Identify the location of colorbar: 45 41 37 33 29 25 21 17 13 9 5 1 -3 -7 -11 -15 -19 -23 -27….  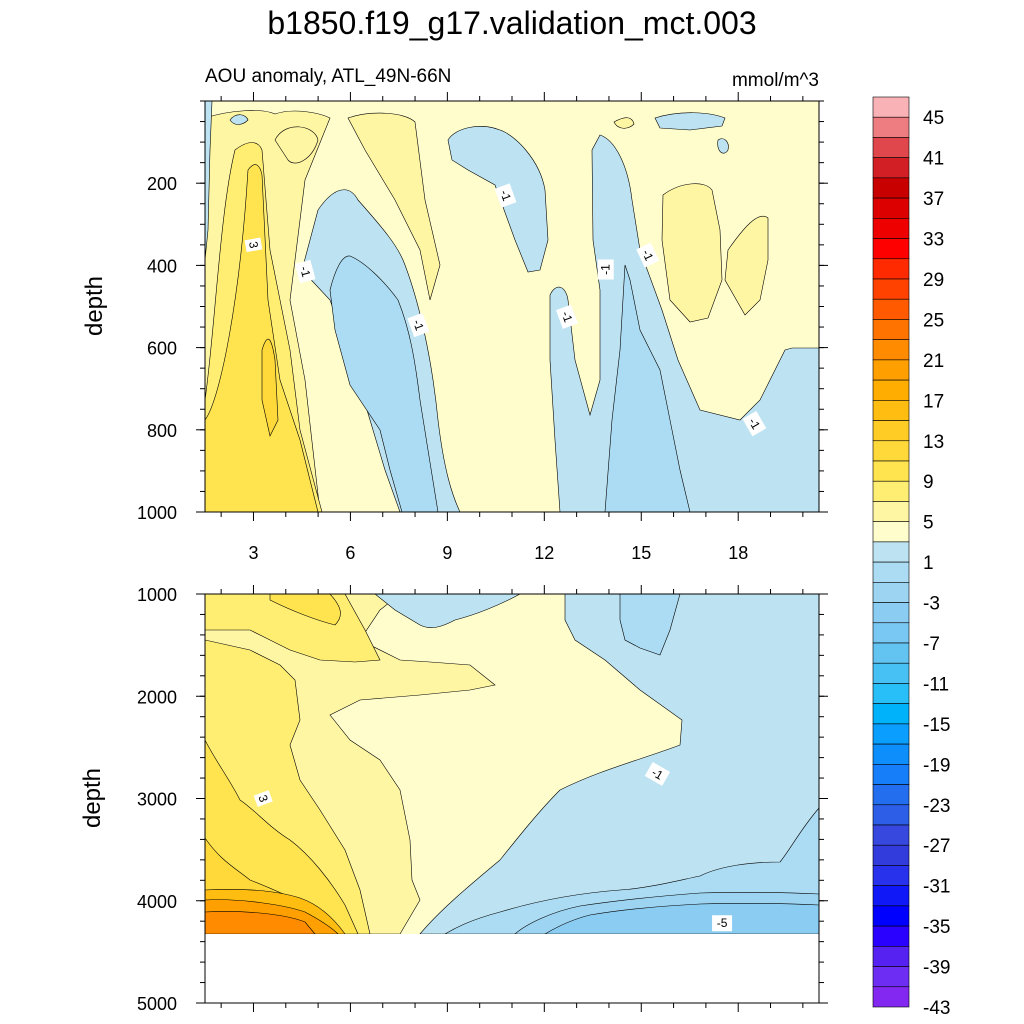
(911, 557).